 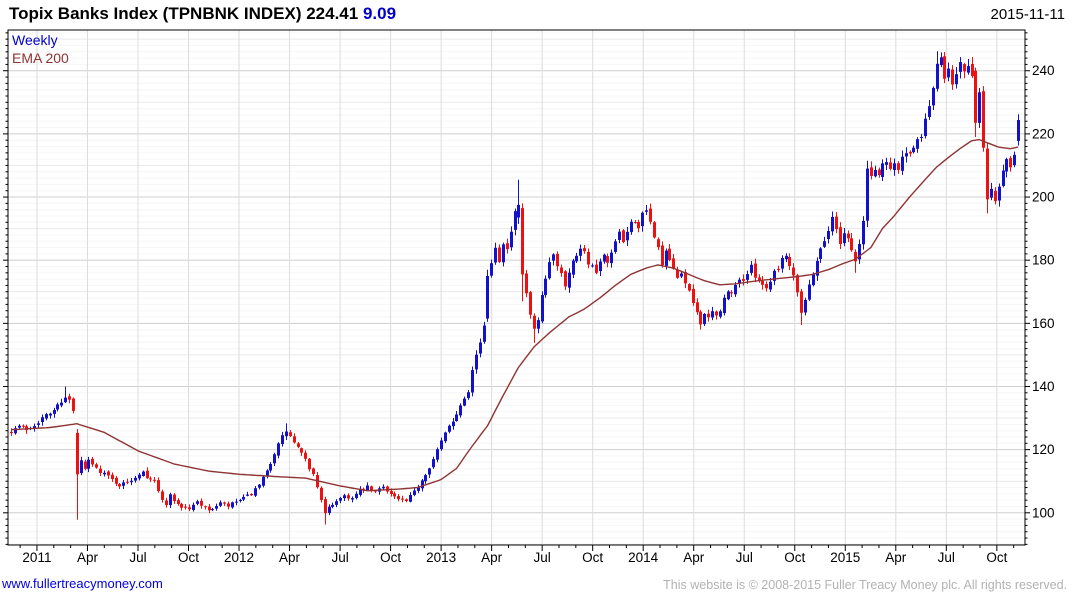 I want to click on x-axis-label: Jul, so click(x=542, y=557).